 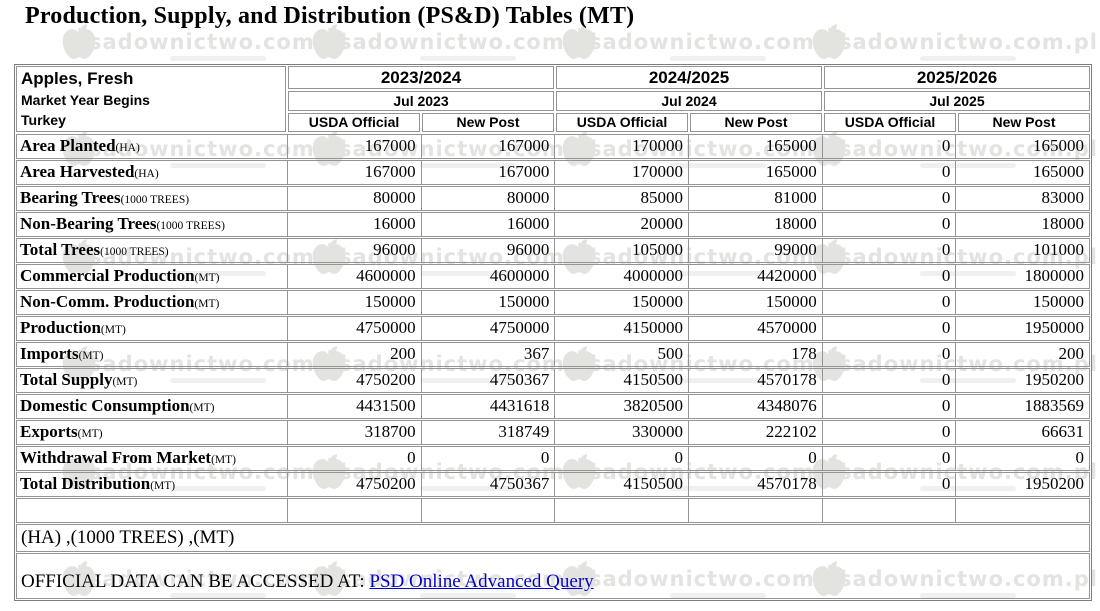 I want to click on cell-value: 318749, so click(x=487, y=432).